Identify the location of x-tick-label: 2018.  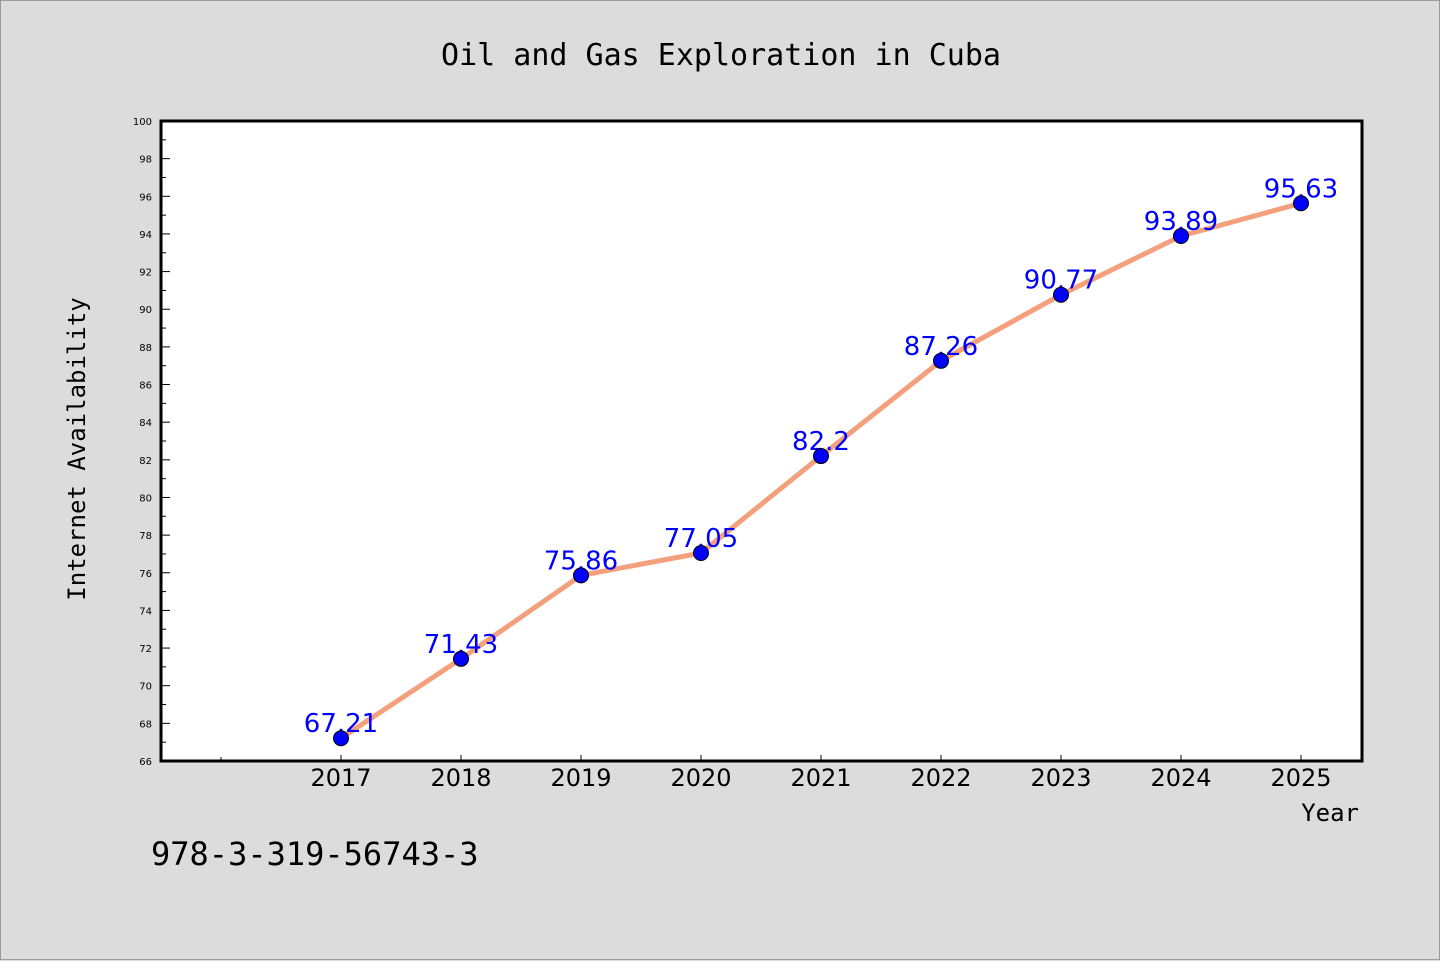
(460, 778).